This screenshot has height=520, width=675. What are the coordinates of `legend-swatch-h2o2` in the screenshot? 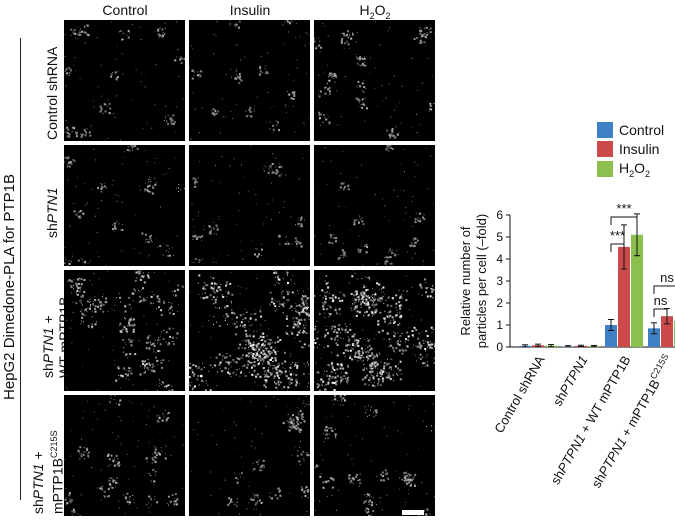 It's located at (605, 169).